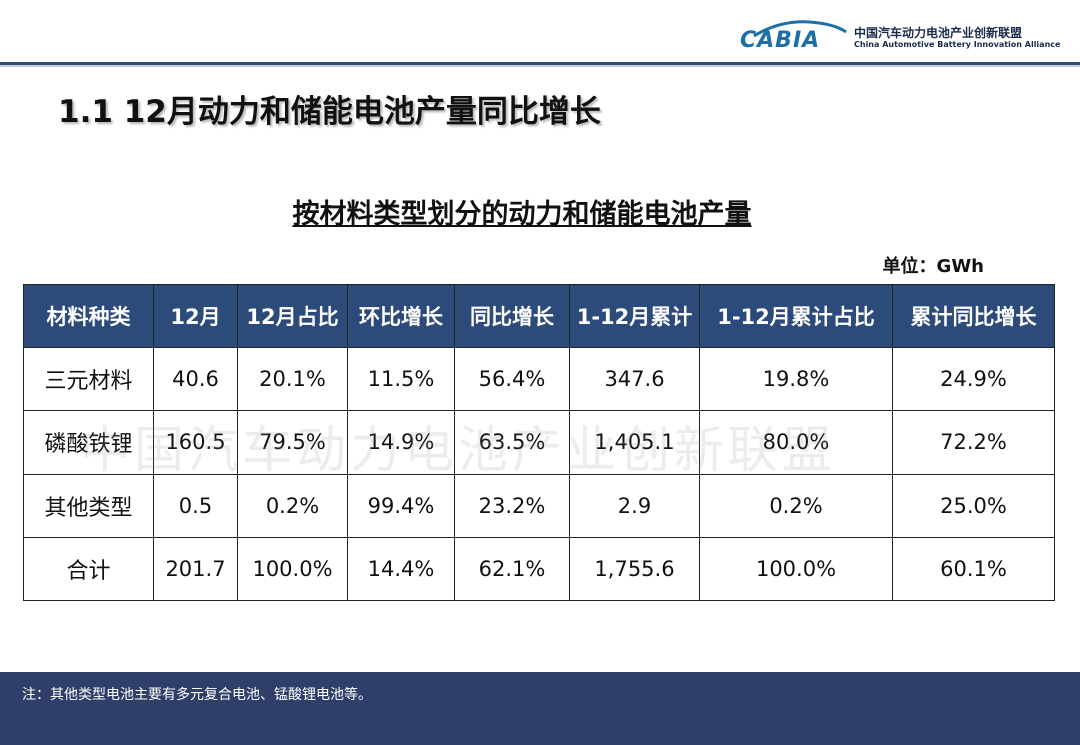 The height and width of the screenshot is (745, 1080). What do you see at coordinates (329, 112) in the screenshot?
I see `slide-title: 1.1 12月动力和储能电池产量同比增长` at bounding box center [329, 112].